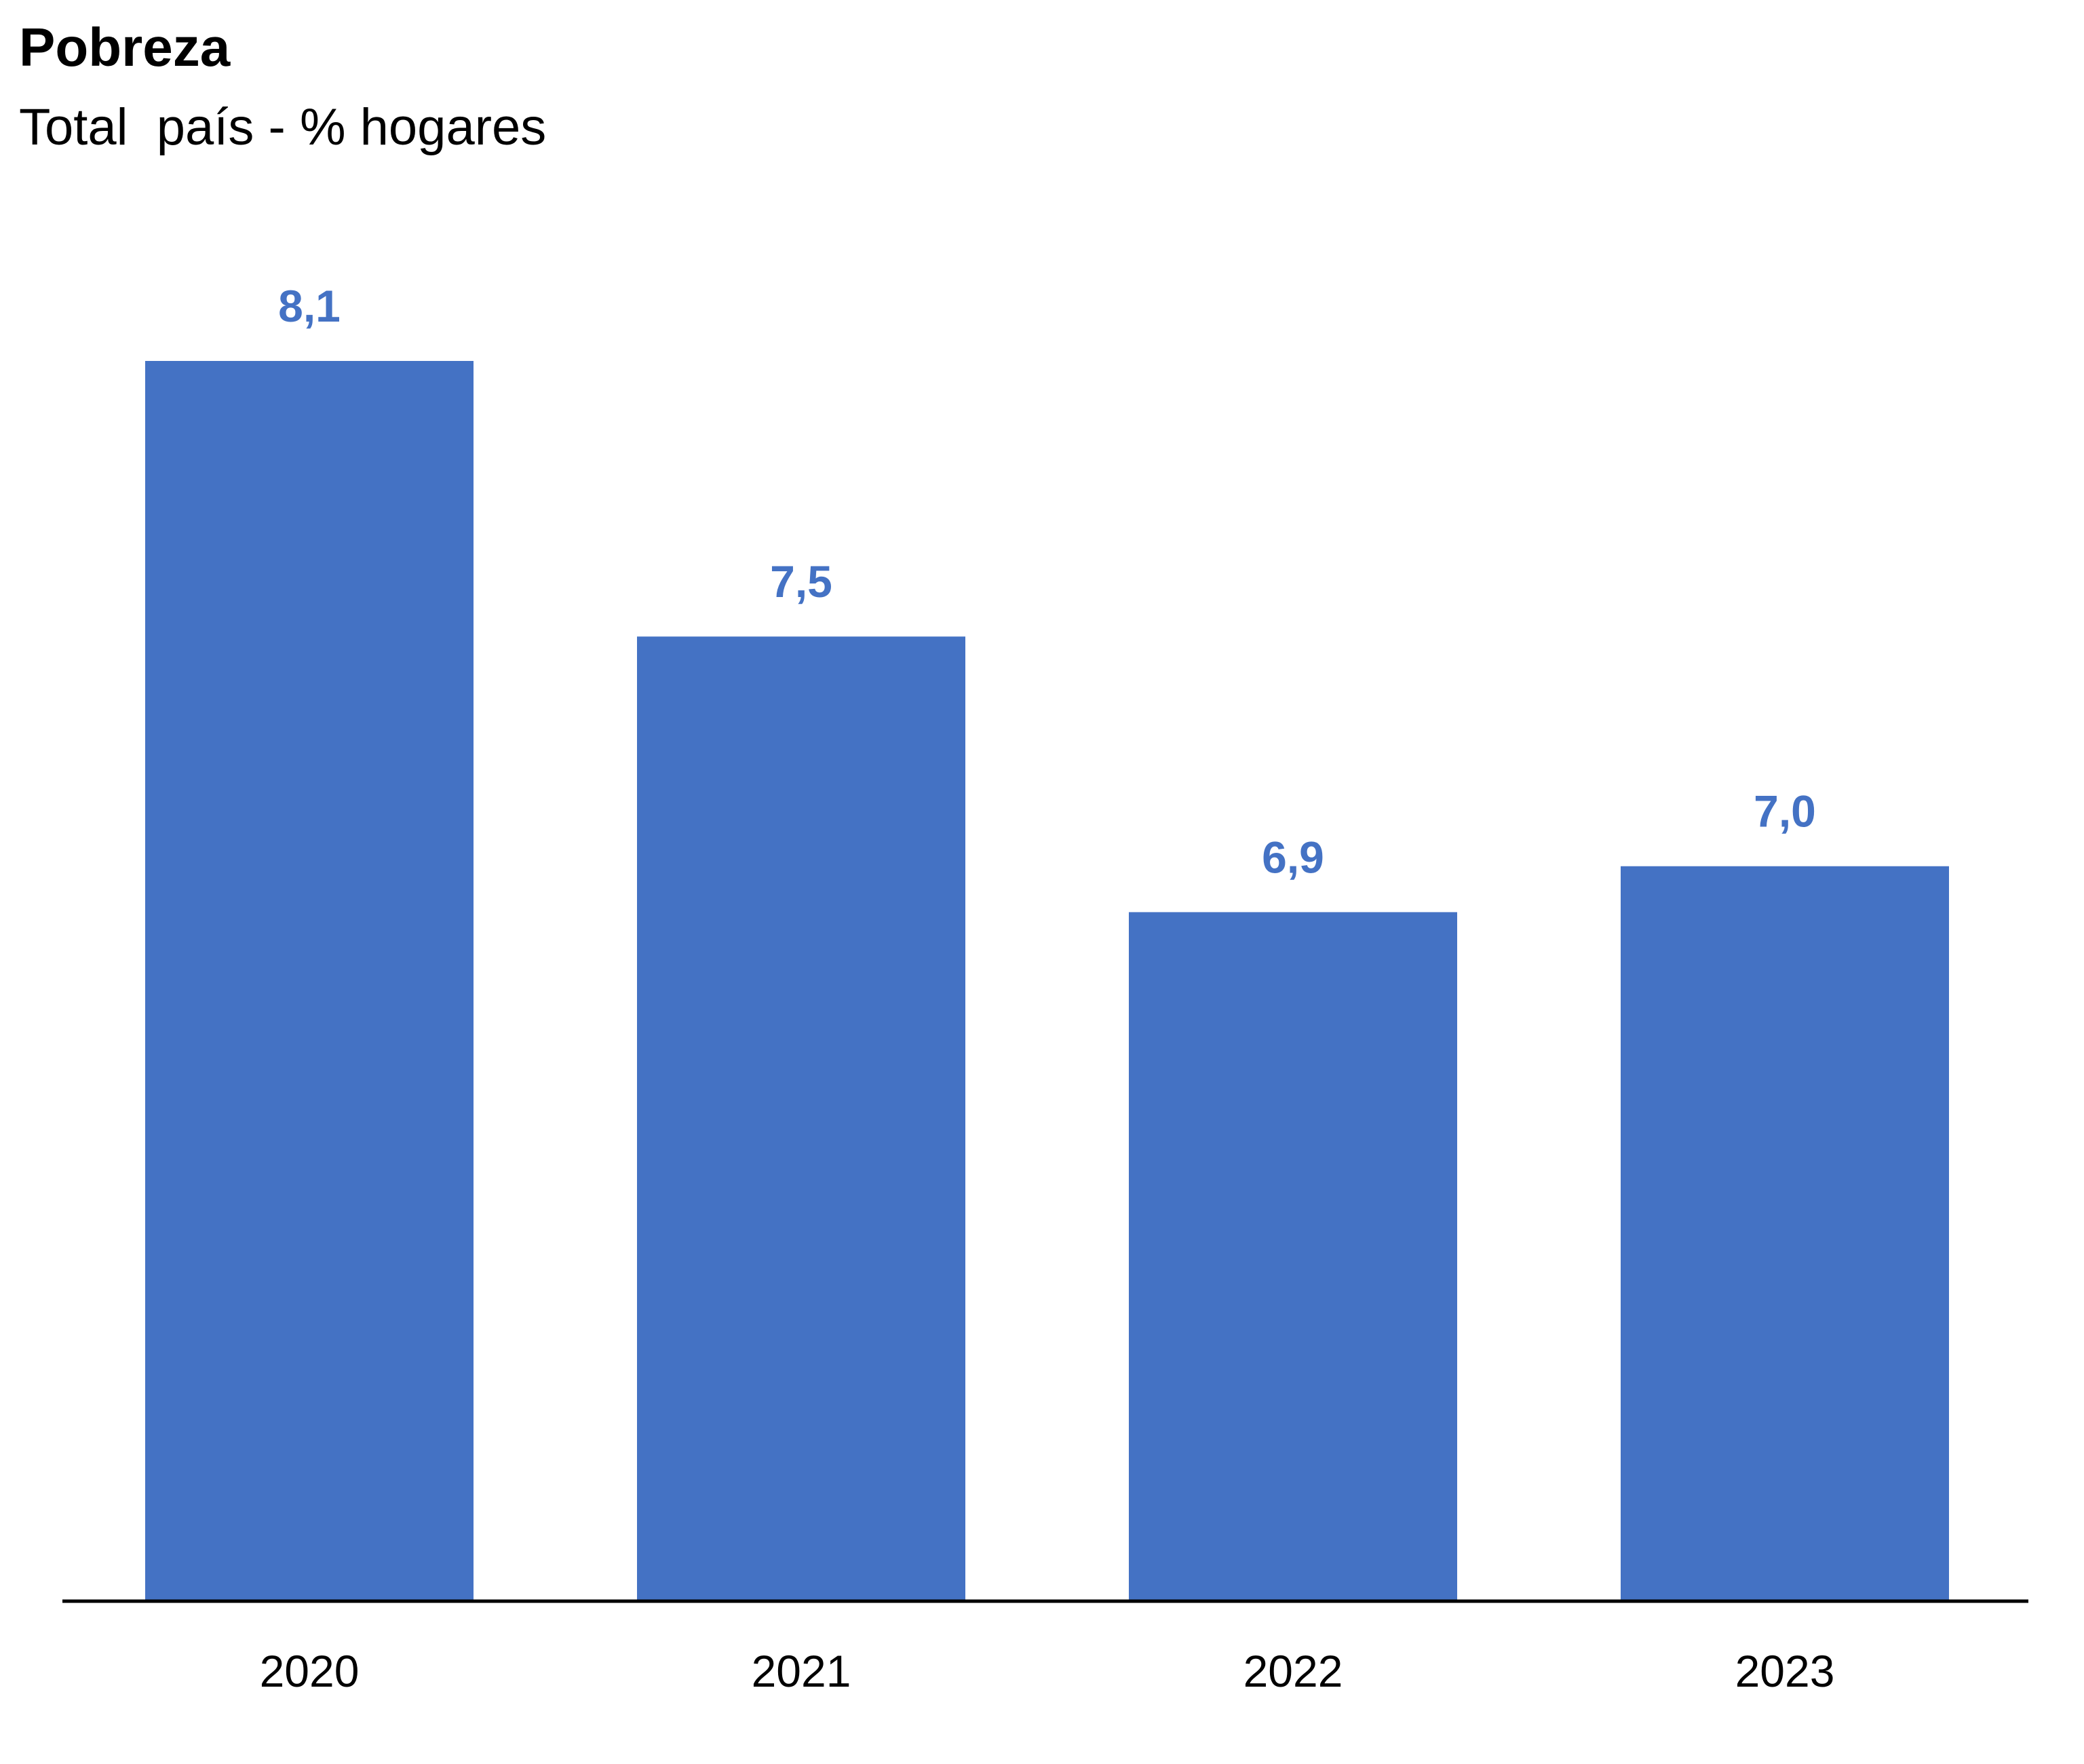  Describe the element at coordinates (1293, 1256) in the screenshot. I see `bar-2022` at that location.